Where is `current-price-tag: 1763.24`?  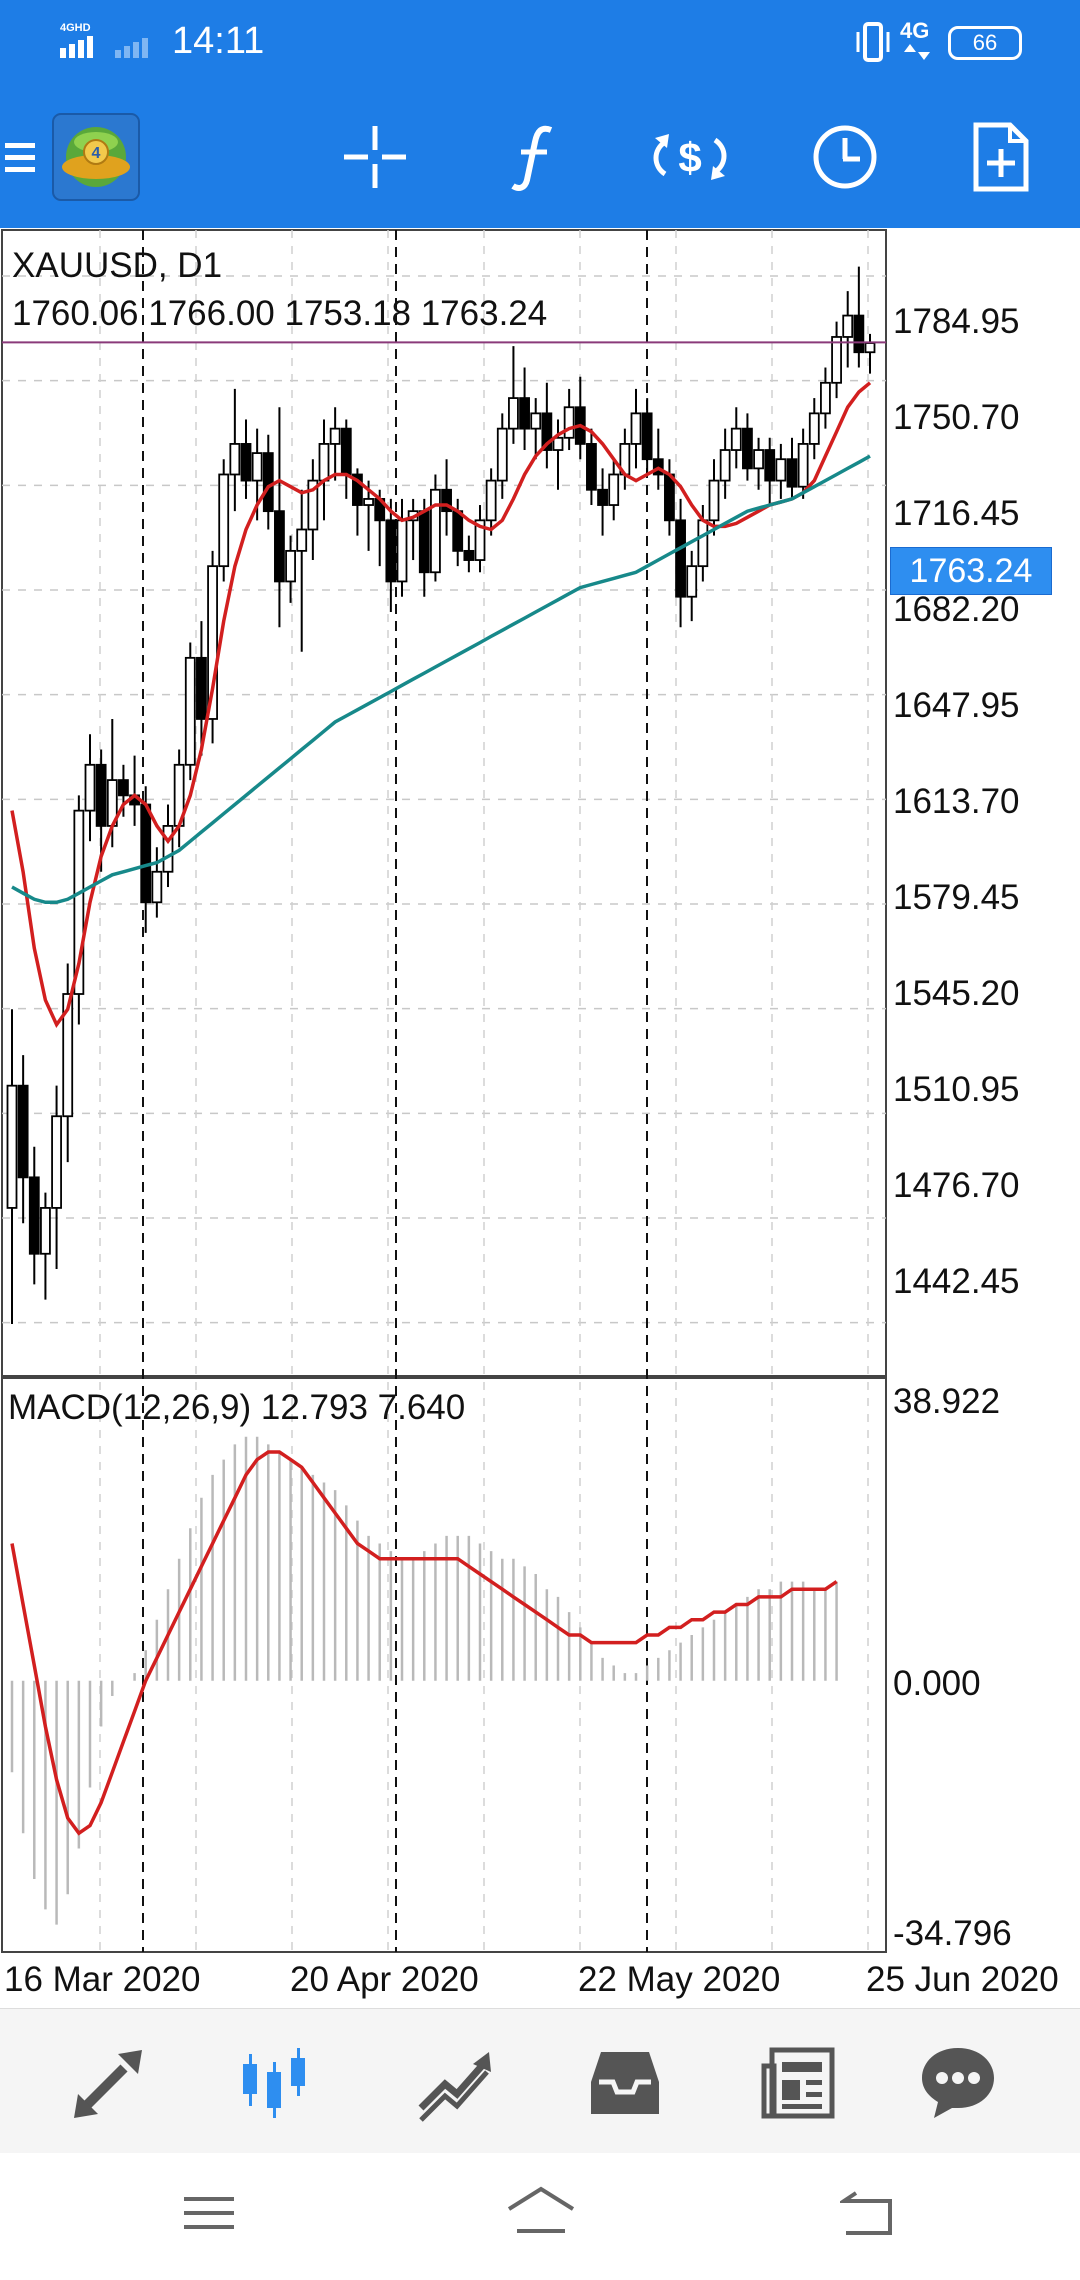 current-price-tag: 1763.24 is located at coordinates (971, 571).